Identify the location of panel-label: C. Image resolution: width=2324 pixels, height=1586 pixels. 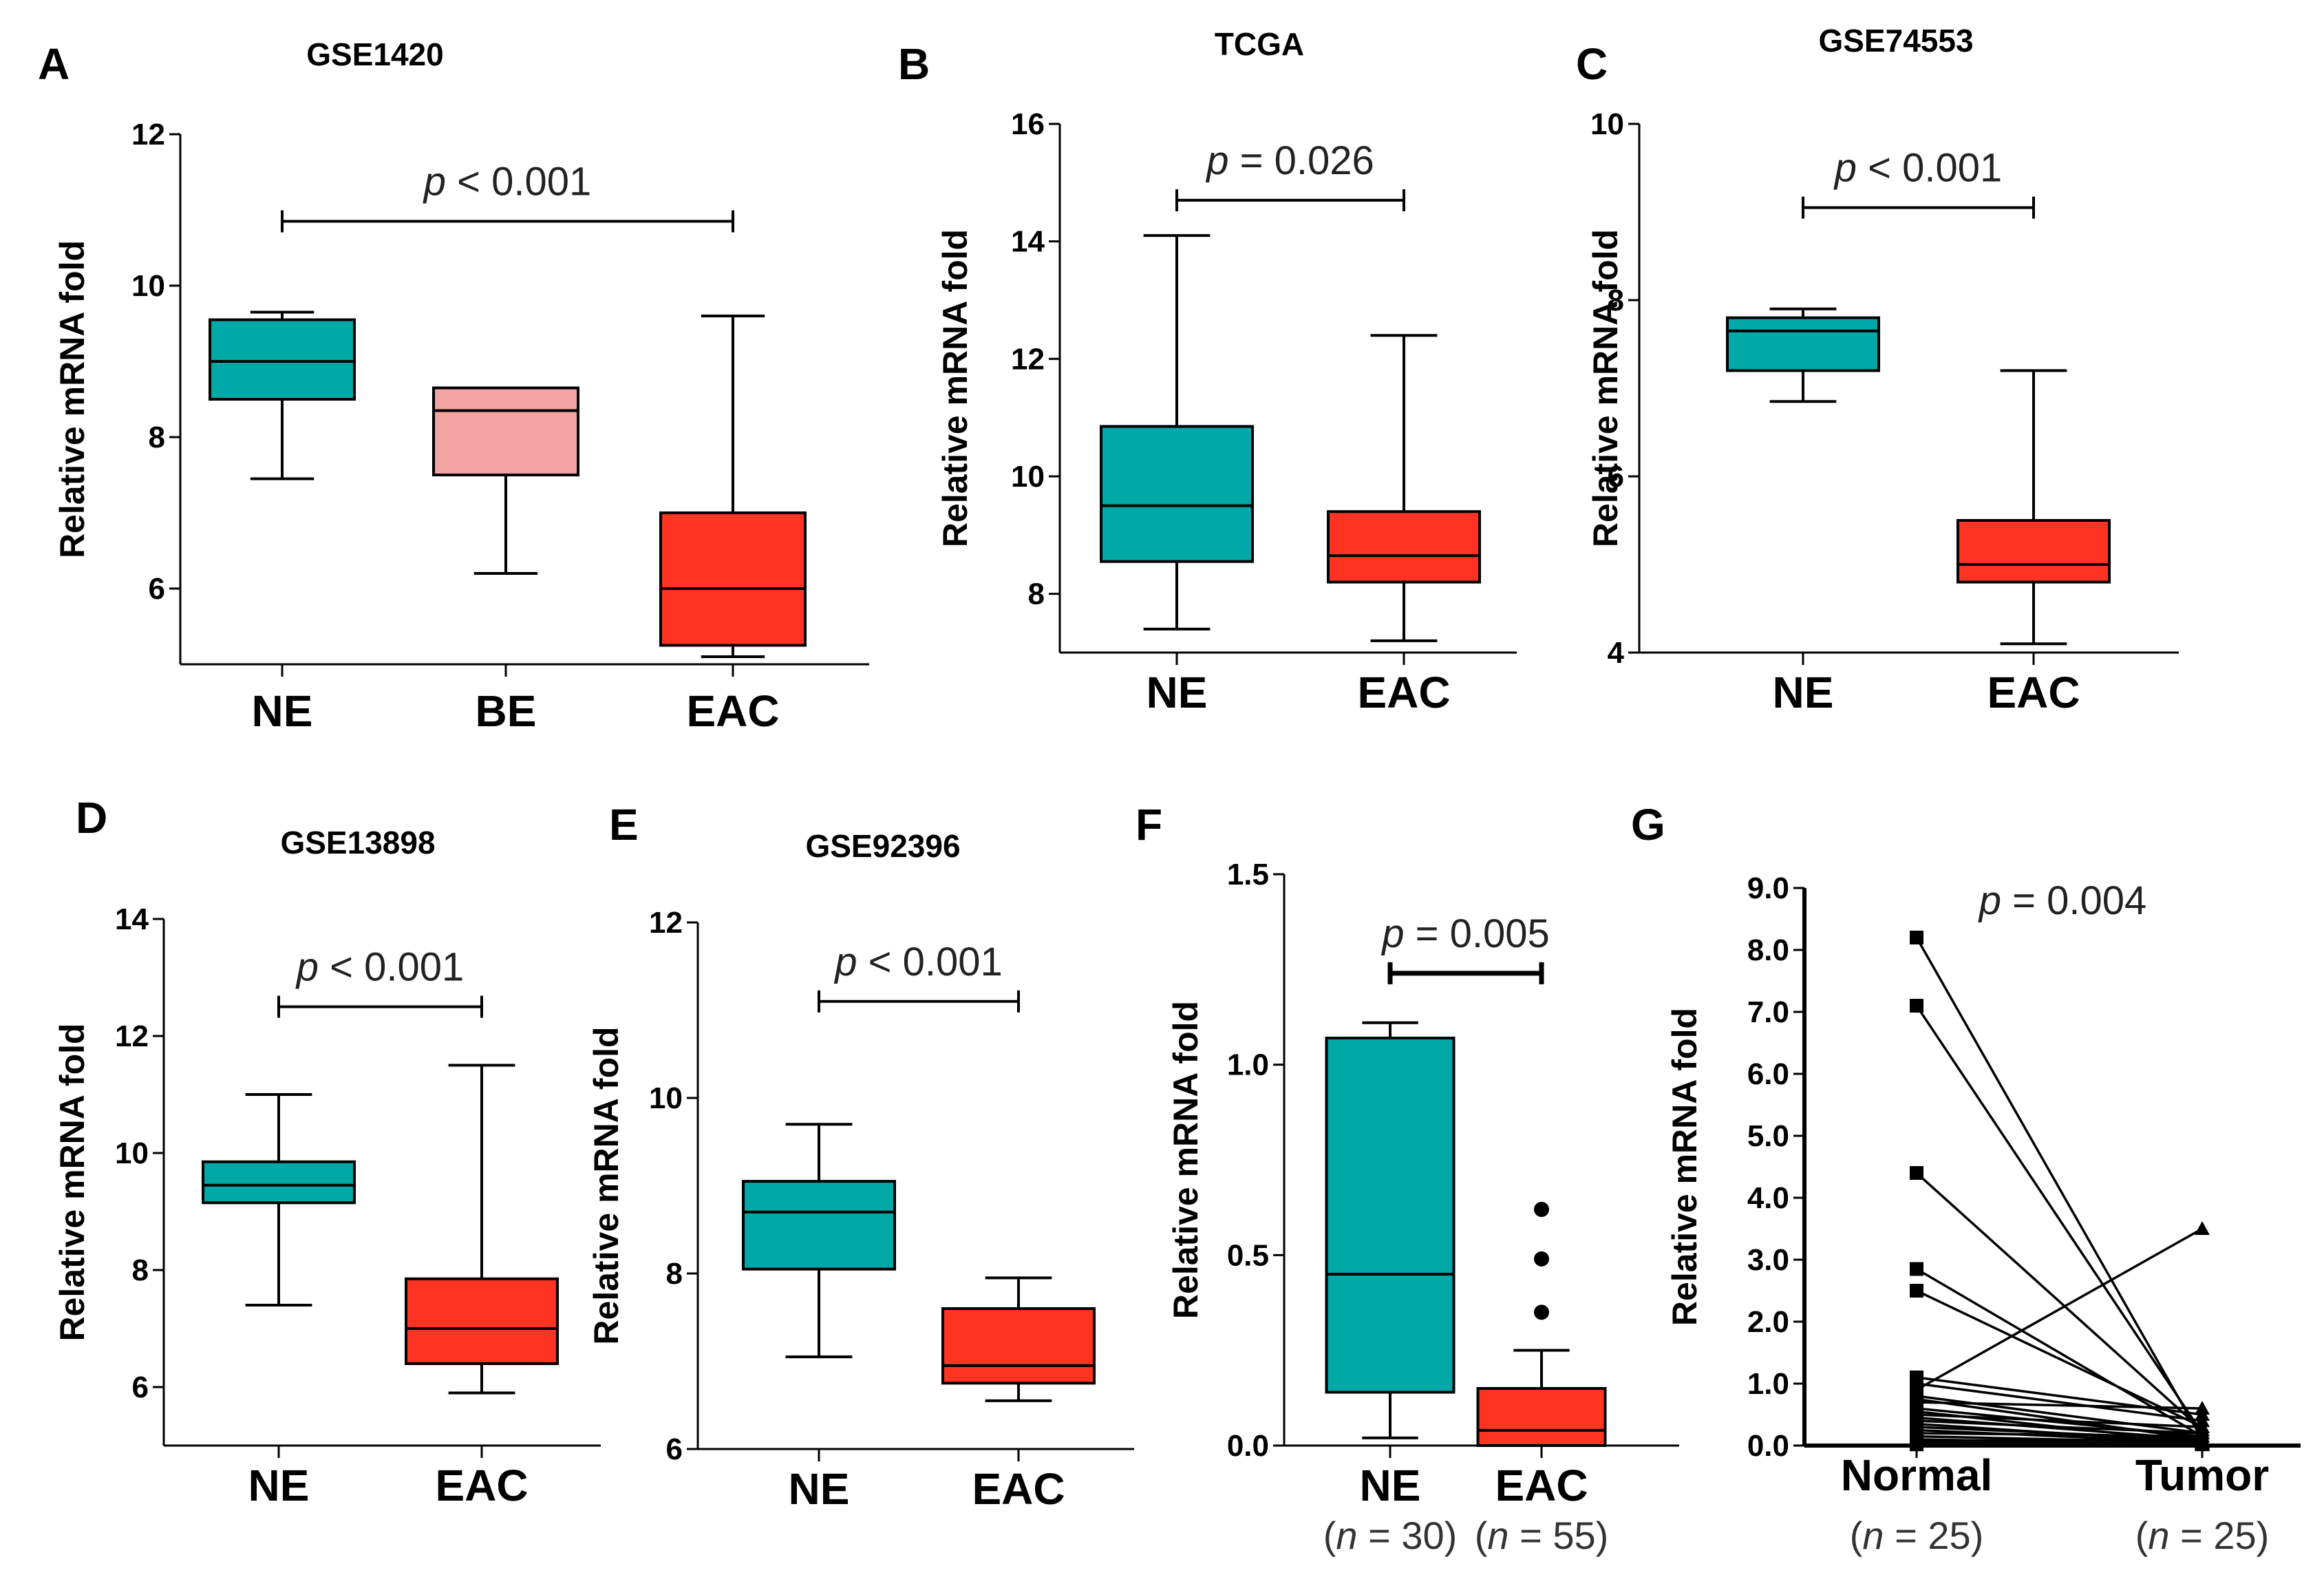
(1592, 64).